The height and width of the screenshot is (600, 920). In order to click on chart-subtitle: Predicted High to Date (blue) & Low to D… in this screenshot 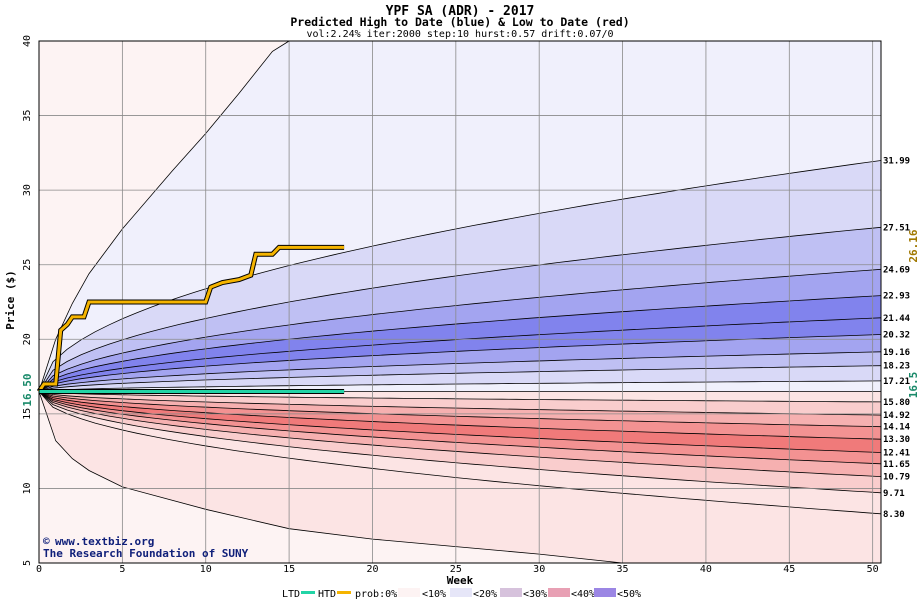, I will do `click(459, 22)`.